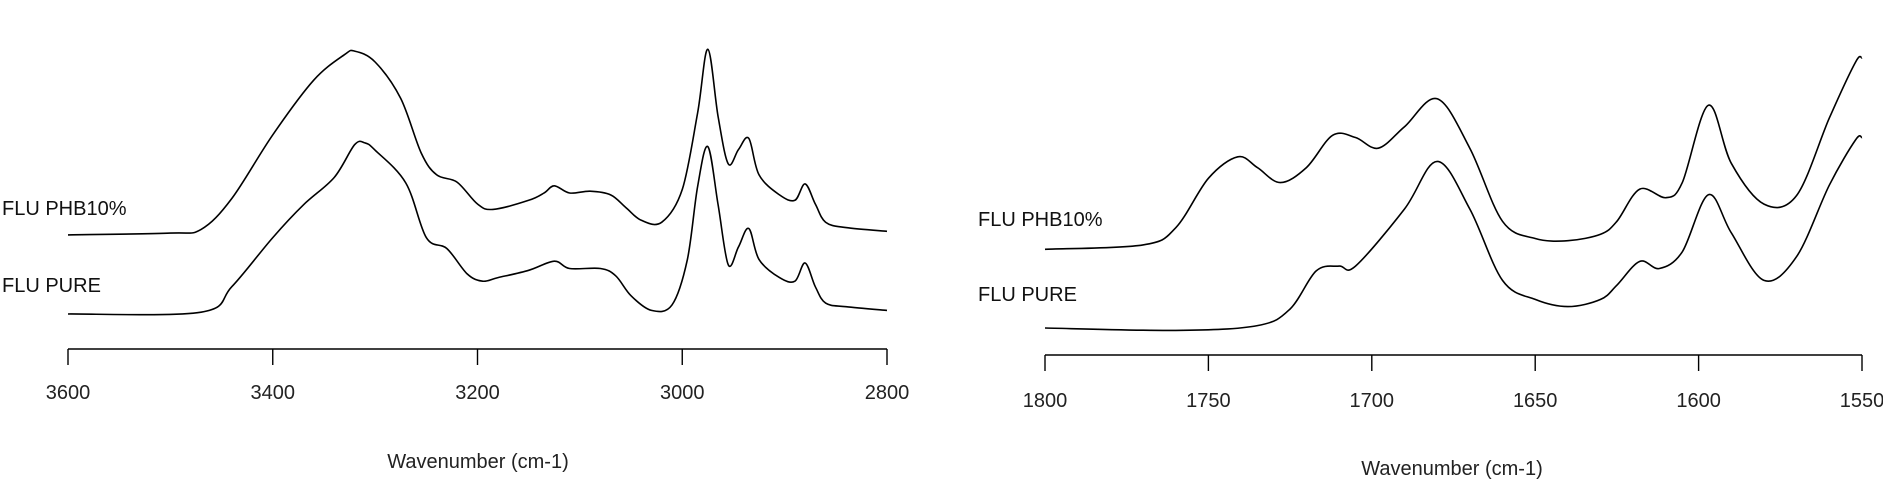 The height and width of the screenshot is (485, 1883). Describe the element at coordinates (682, 393) in the screenshot. I see `left-tick-label-3000: 3000` at that location.